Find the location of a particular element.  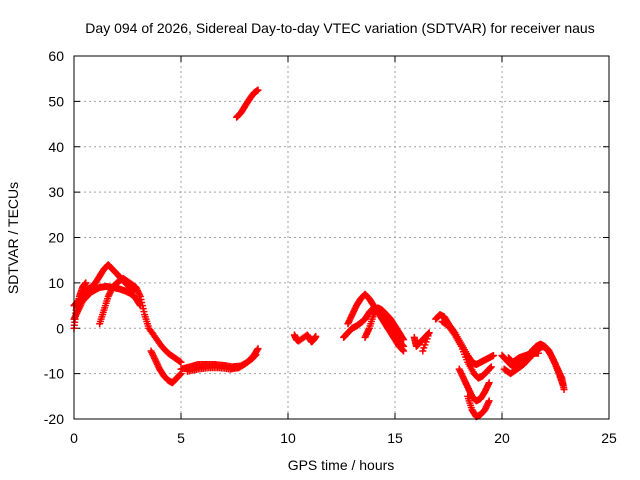

y-tick-label: 40 is located at coordinates (56, 147).